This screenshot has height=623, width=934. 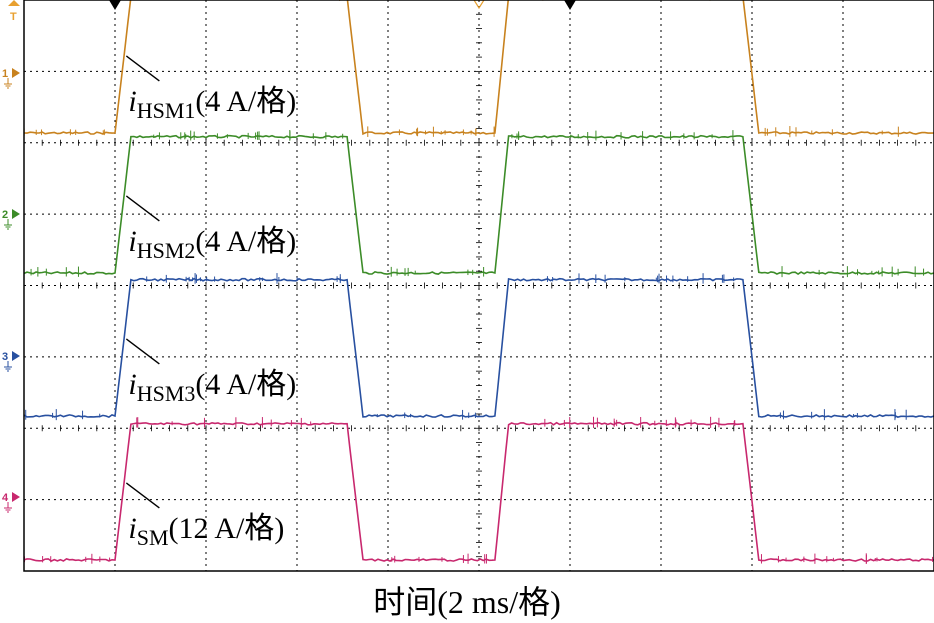 What do you see at coordinates (206, 531) in the screenshot?
I see `trace-label-ch4: iSM(12 A/格)` at bounding box center [206, 531].